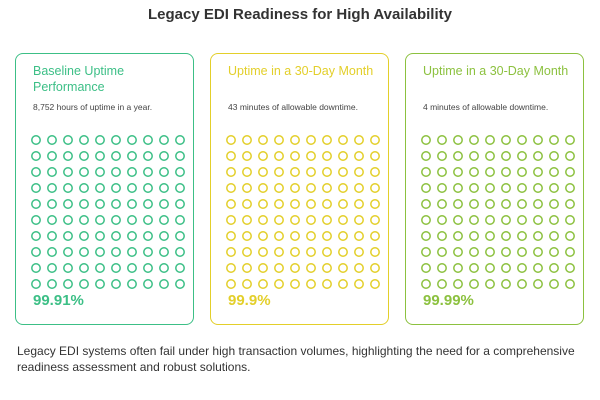  I want to click on card-title: Uptime in a 30-Day Month, so click(301, 71).